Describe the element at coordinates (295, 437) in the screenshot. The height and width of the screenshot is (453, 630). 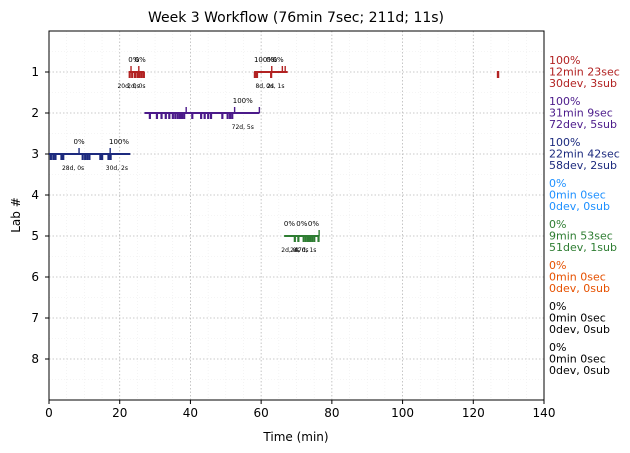
I see `x-axis-label: Time (min)` at that location.